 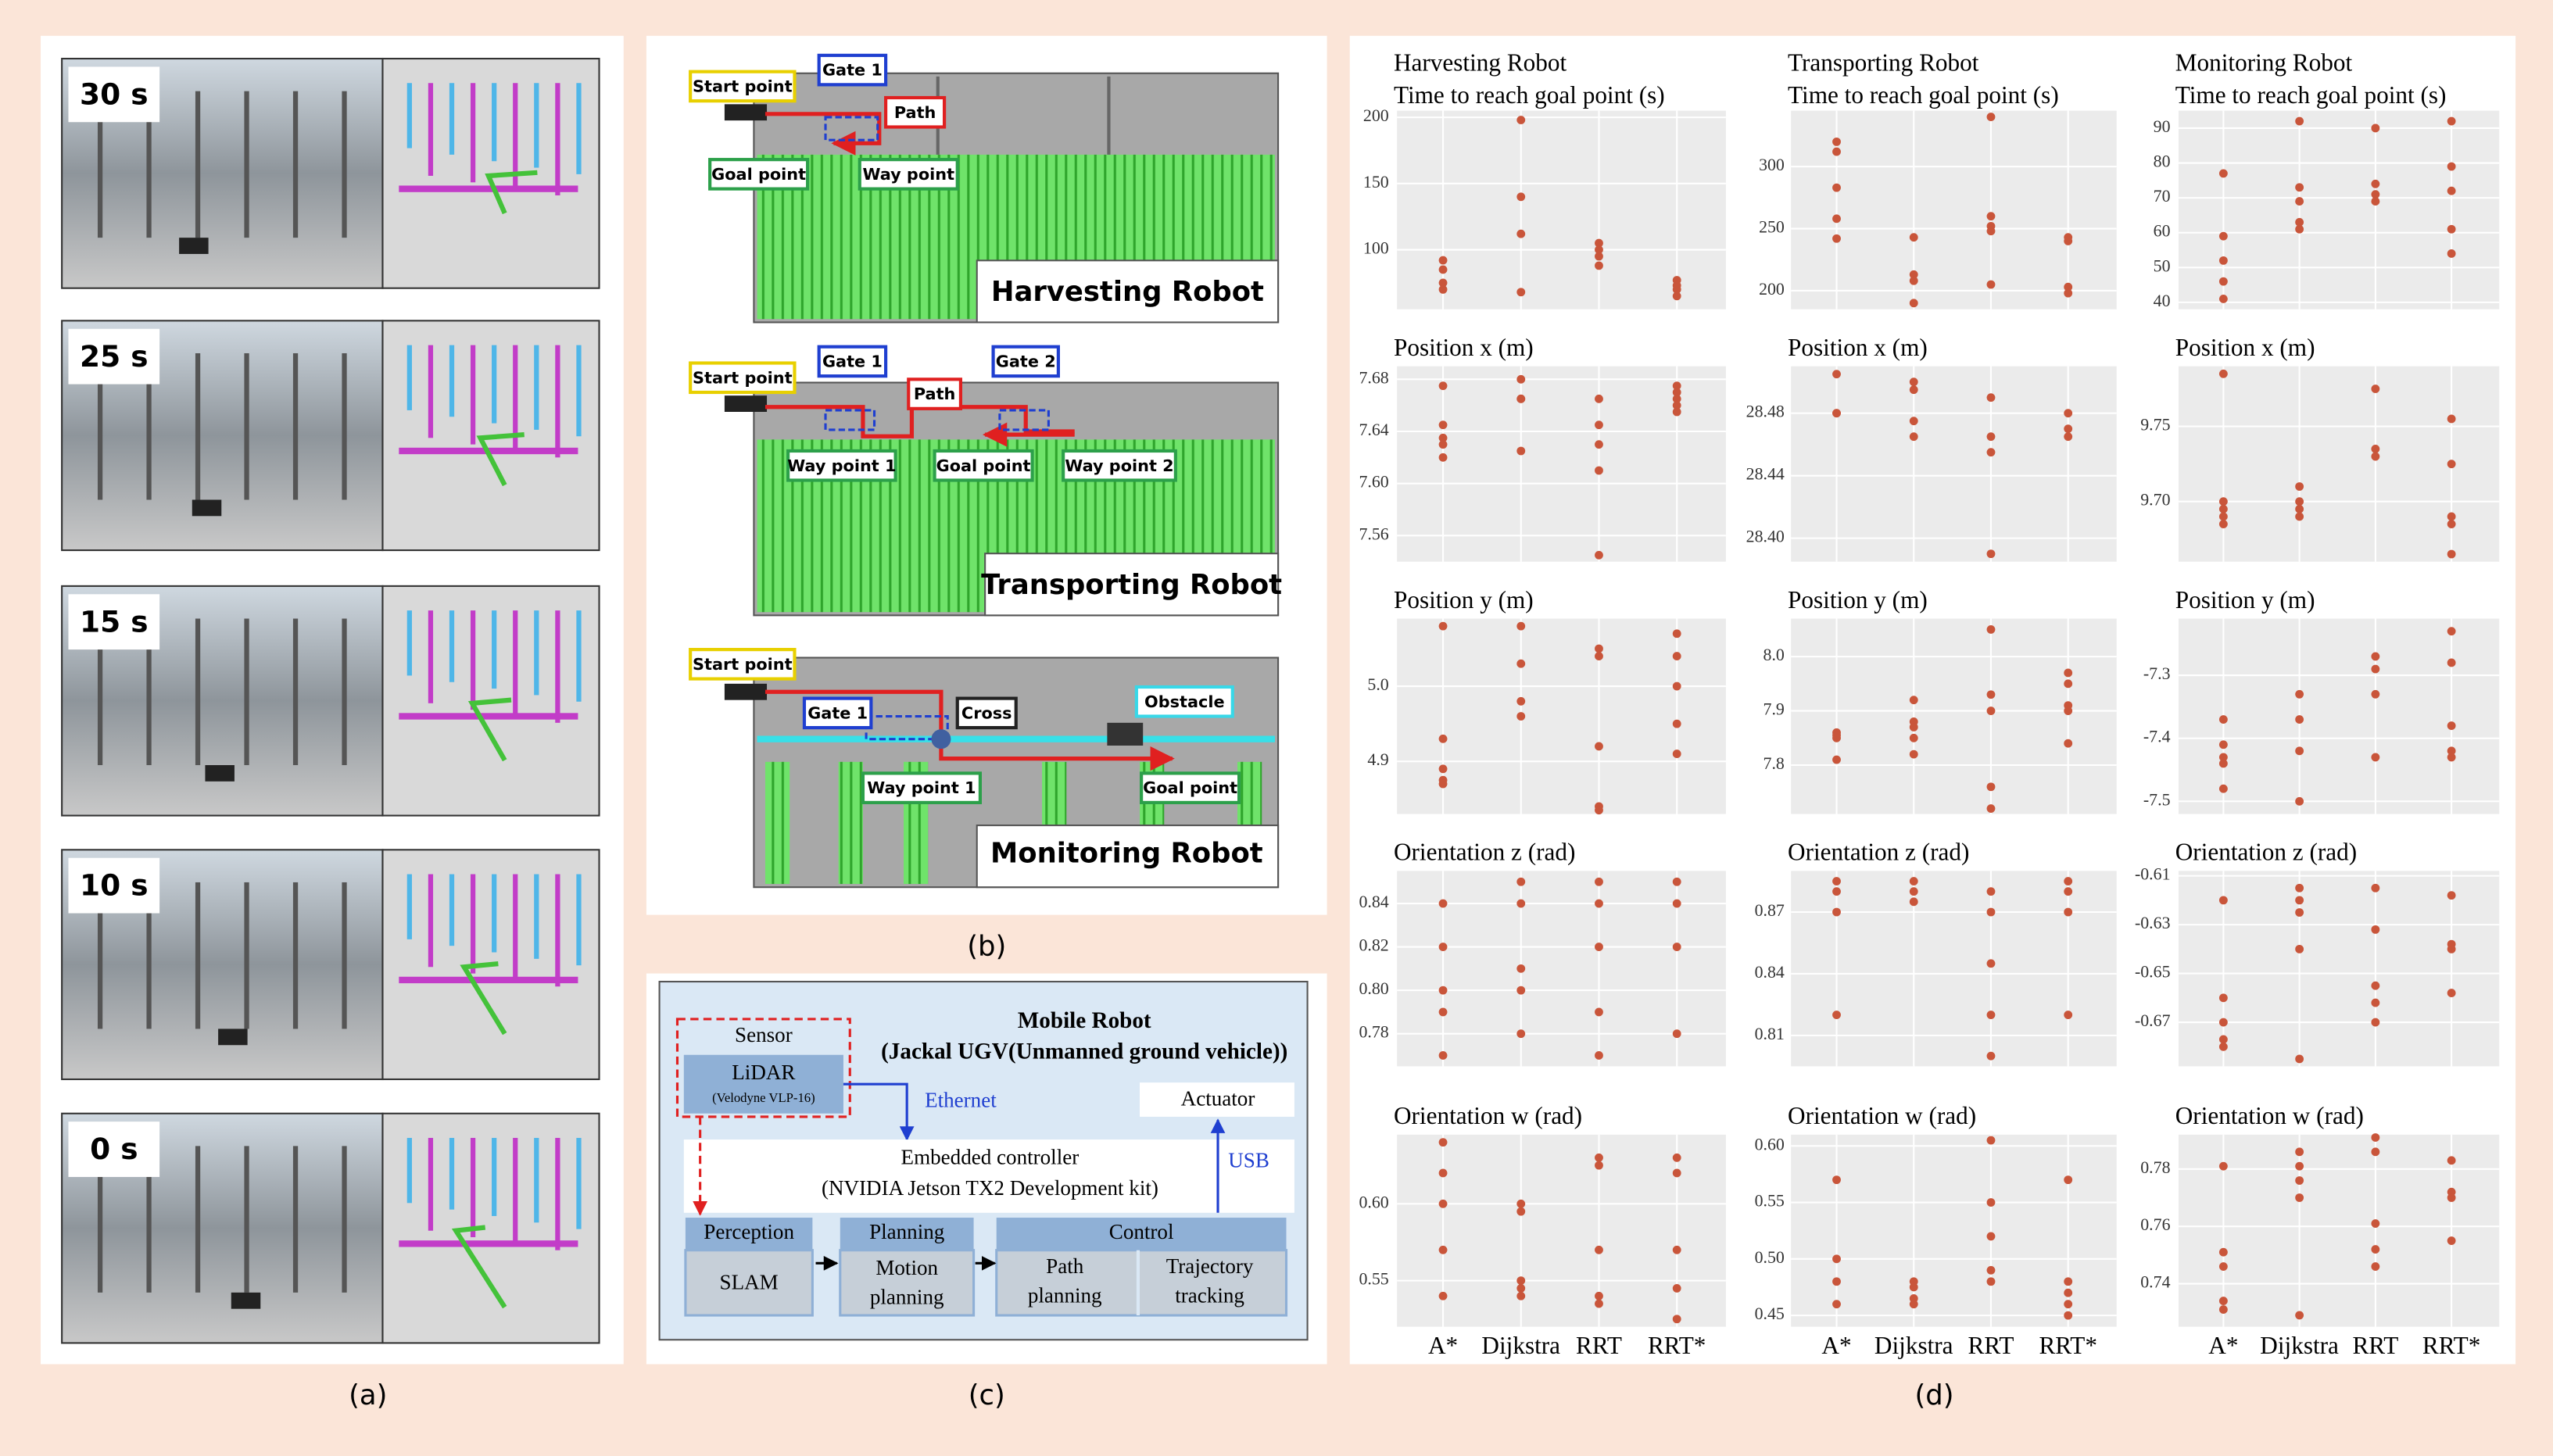 I want to click on label: Motion, so click(x=906, y=1267).